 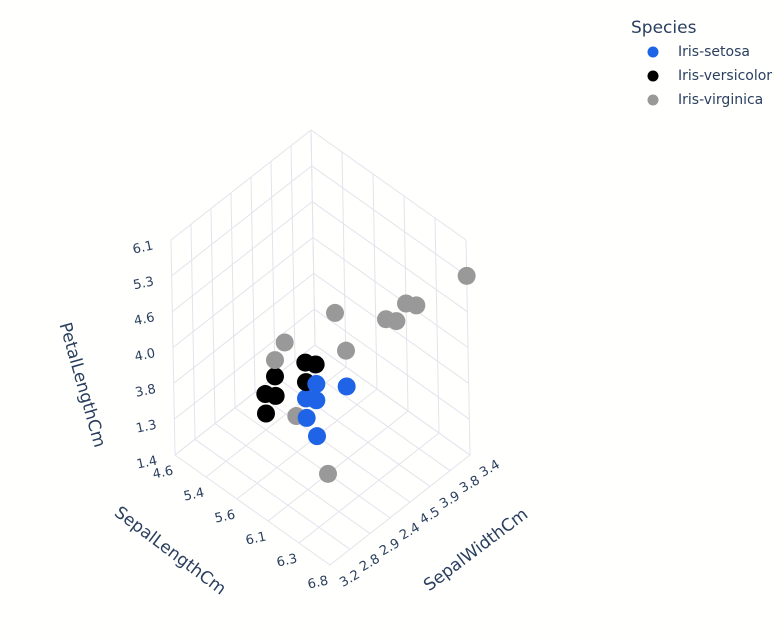 What do you see at coordinates (369, 563) in the screenshot?
I see `y-tick-label: 2.8` at bounding box center [369, 563].